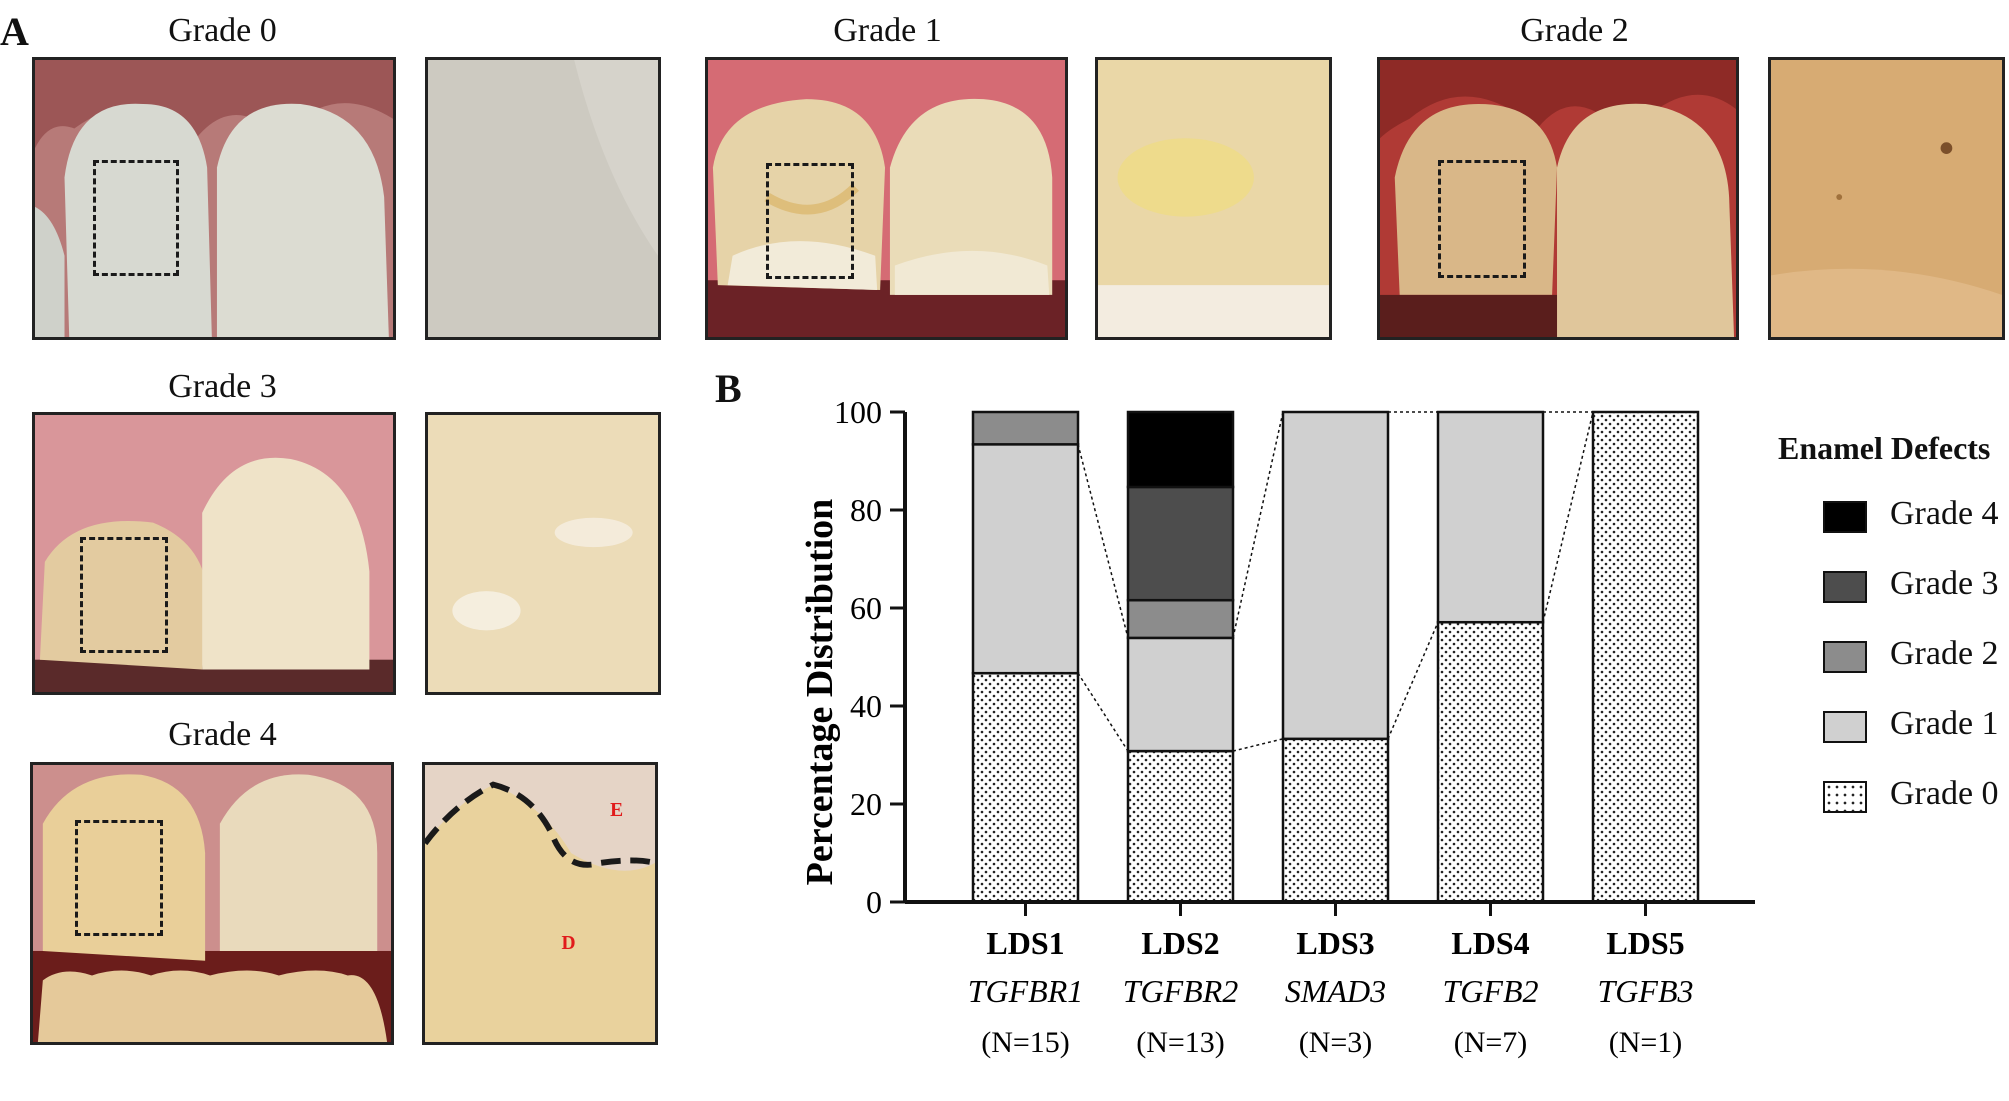 This screenshot has height=1101, width=2009. Describe the element at coordinates (886, 198) in the screenshot. I see `grade-1-tooth-photo` at that location.